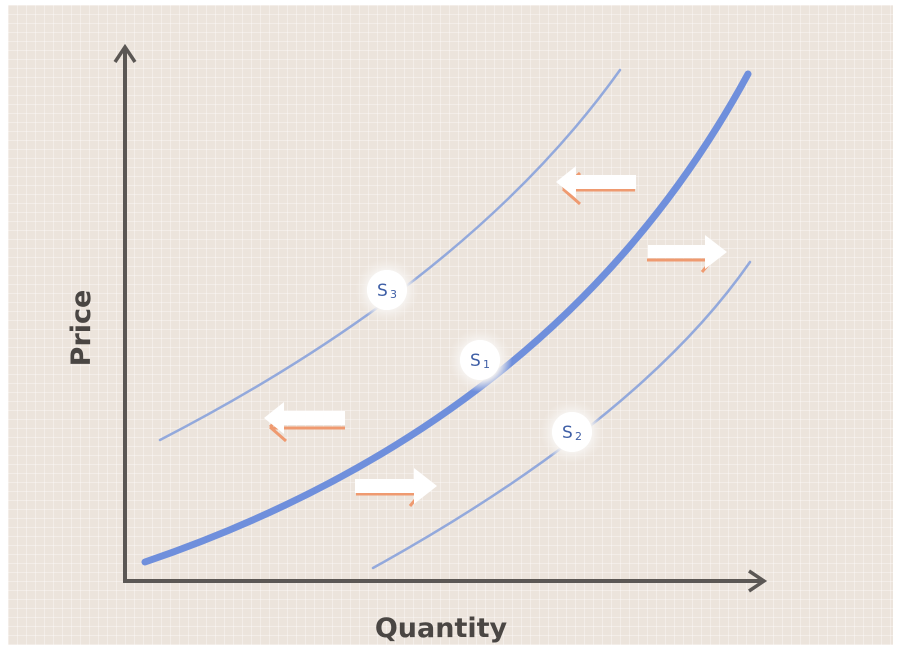  What do you see at coordinates (486, 364) in the screenshot?
I see `label-subscript: 1` at bounding box center [486, 364].